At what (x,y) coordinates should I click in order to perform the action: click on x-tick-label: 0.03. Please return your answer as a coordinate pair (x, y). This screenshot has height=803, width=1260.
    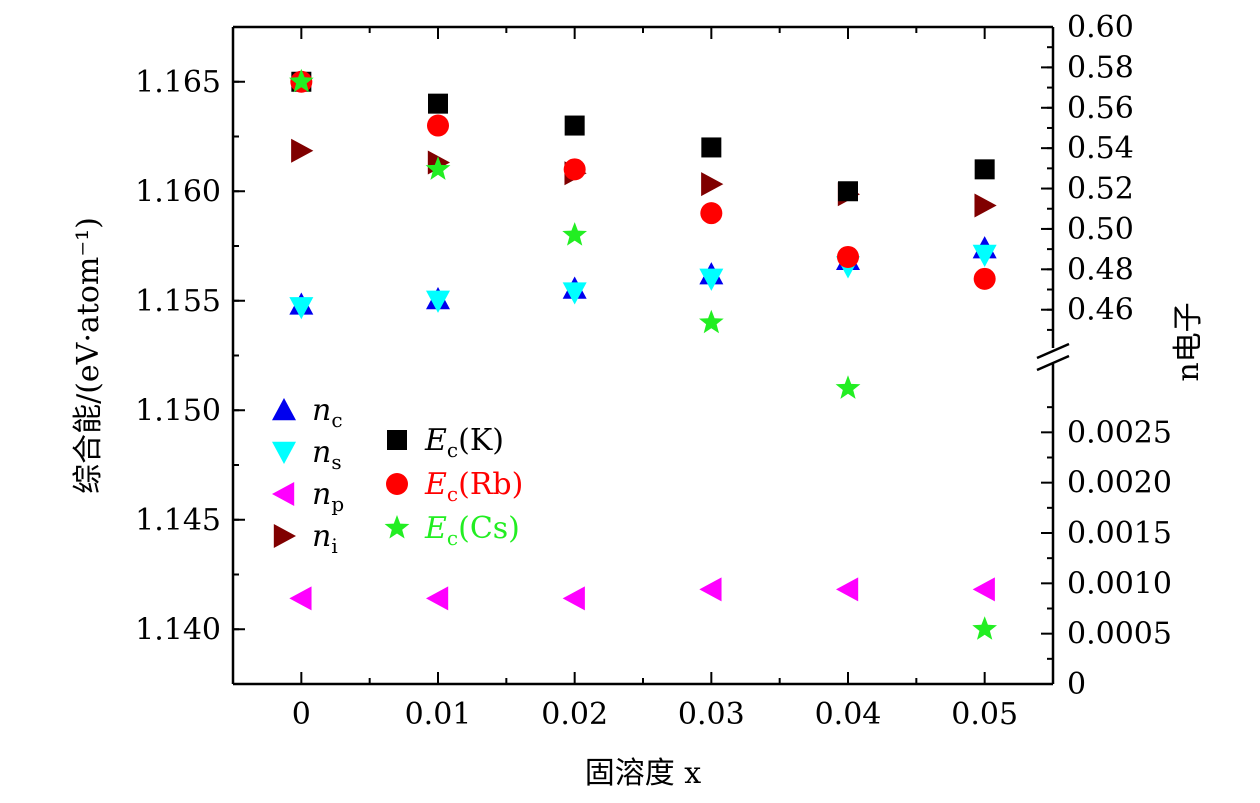
    Looking at the image, I should click on (711, 714).